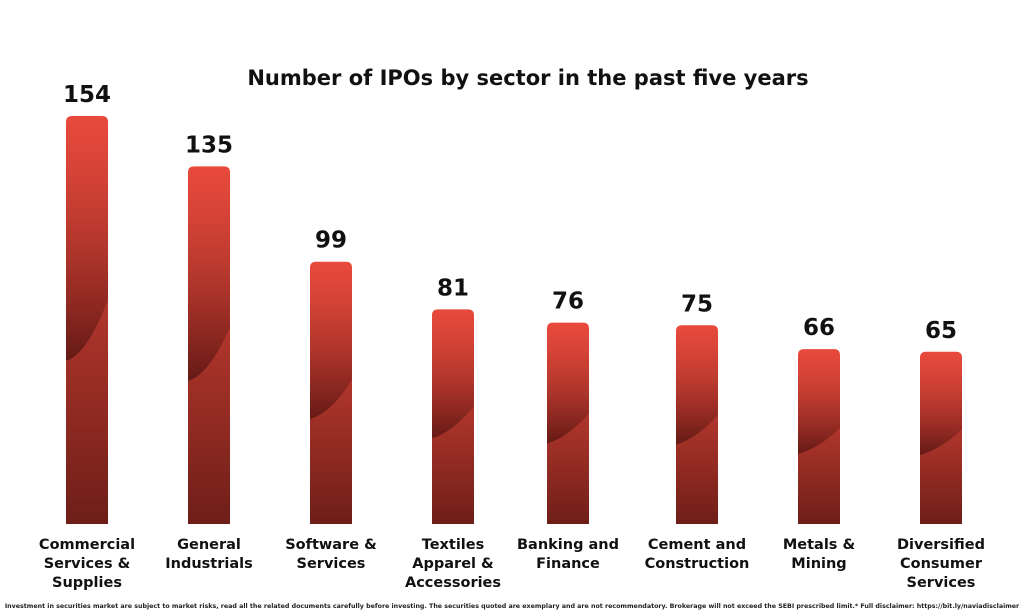 The image size is (1024, 616). What do you see at coordinates (453, 564) in the screenshot?
I see `category-label: Apparel &` at bounding box center [453, 564].